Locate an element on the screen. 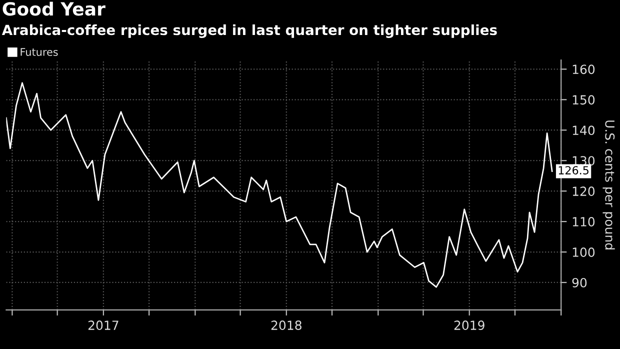 The image size is (620, 349). y-tick-label: 100 is located at coordinates (583, 252).